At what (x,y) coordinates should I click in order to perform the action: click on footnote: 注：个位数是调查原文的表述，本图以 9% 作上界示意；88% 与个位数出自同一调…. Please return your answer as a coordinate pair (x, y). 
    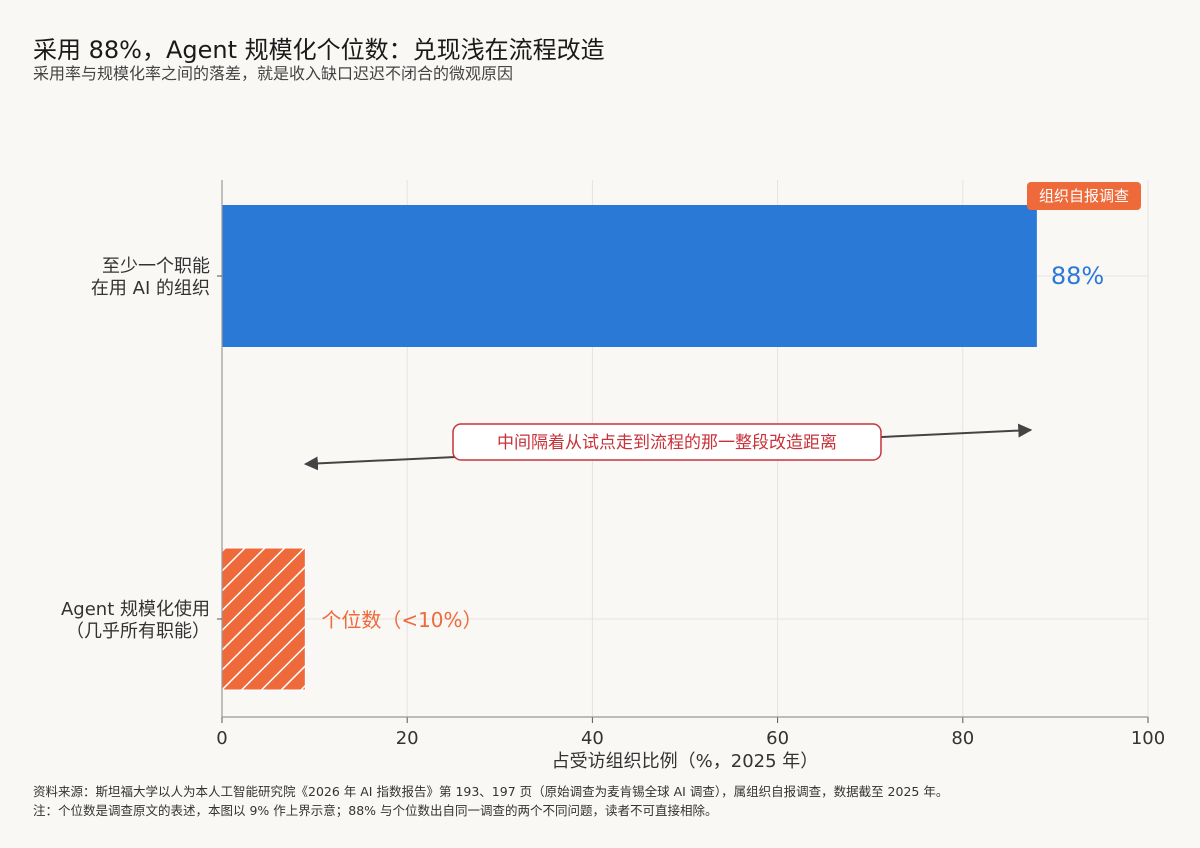
    Looking at the image, I should click on (375, 810).